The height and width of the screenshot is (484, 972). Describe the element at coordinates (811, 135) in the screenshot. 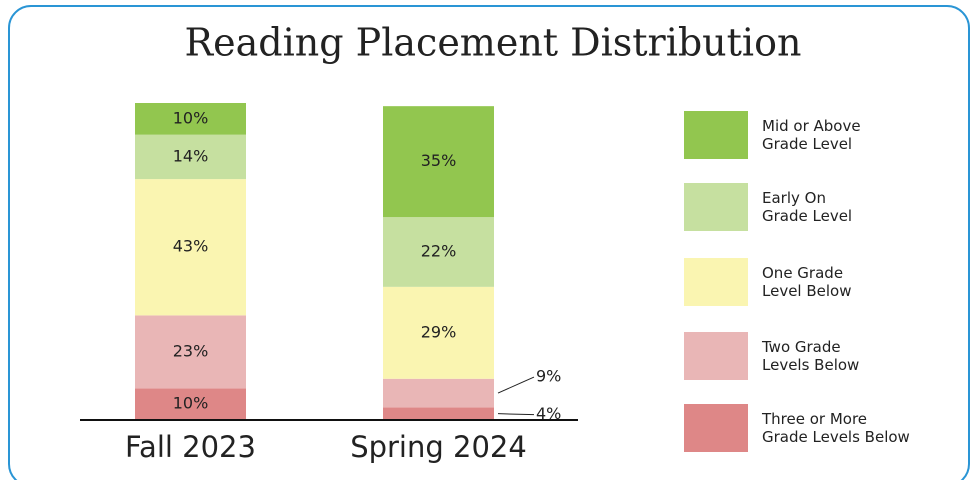

I see `legend-label: Mid or Above Grade Level` at that location.